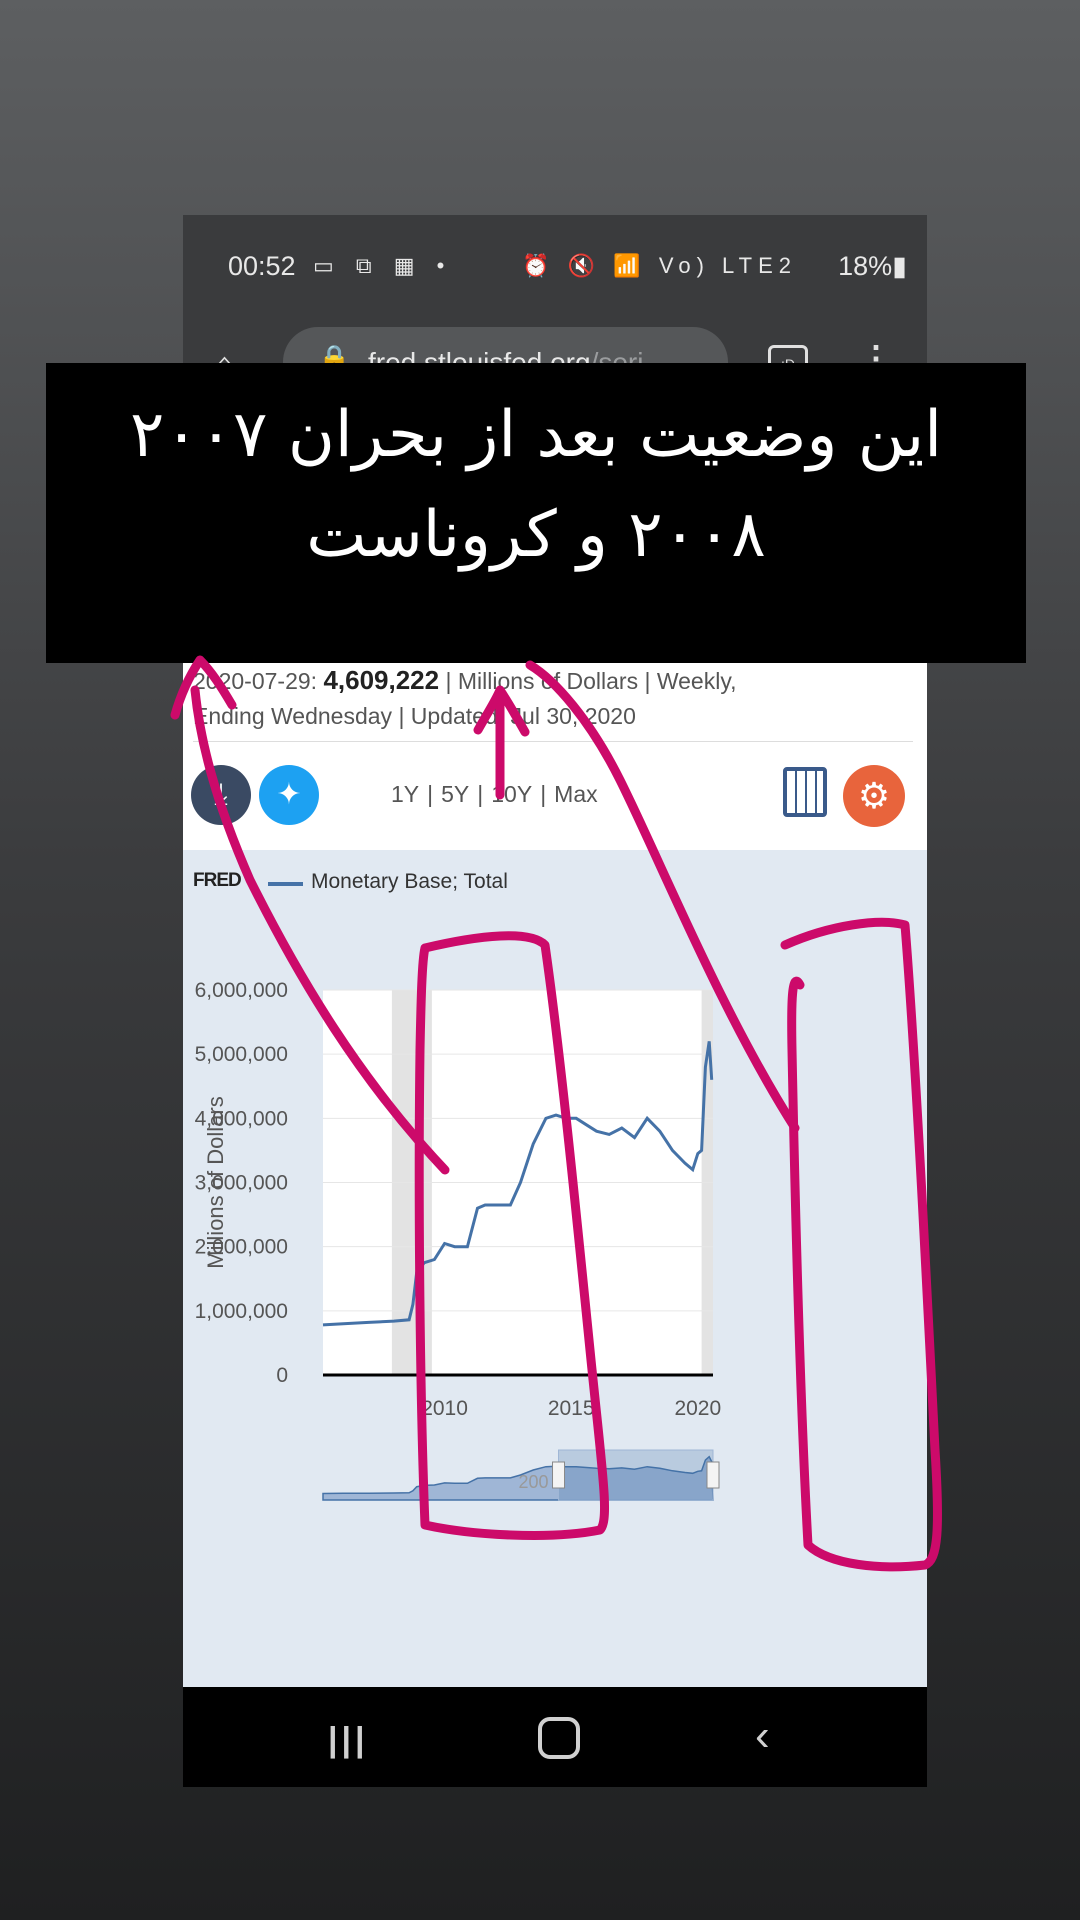 This screenshot has width=1080, height=1920. What do you see at coordinates (241, 1054) in the screenshot?
I see `y-tick-label: 5,000,000` at bounding box center [241, 1054].